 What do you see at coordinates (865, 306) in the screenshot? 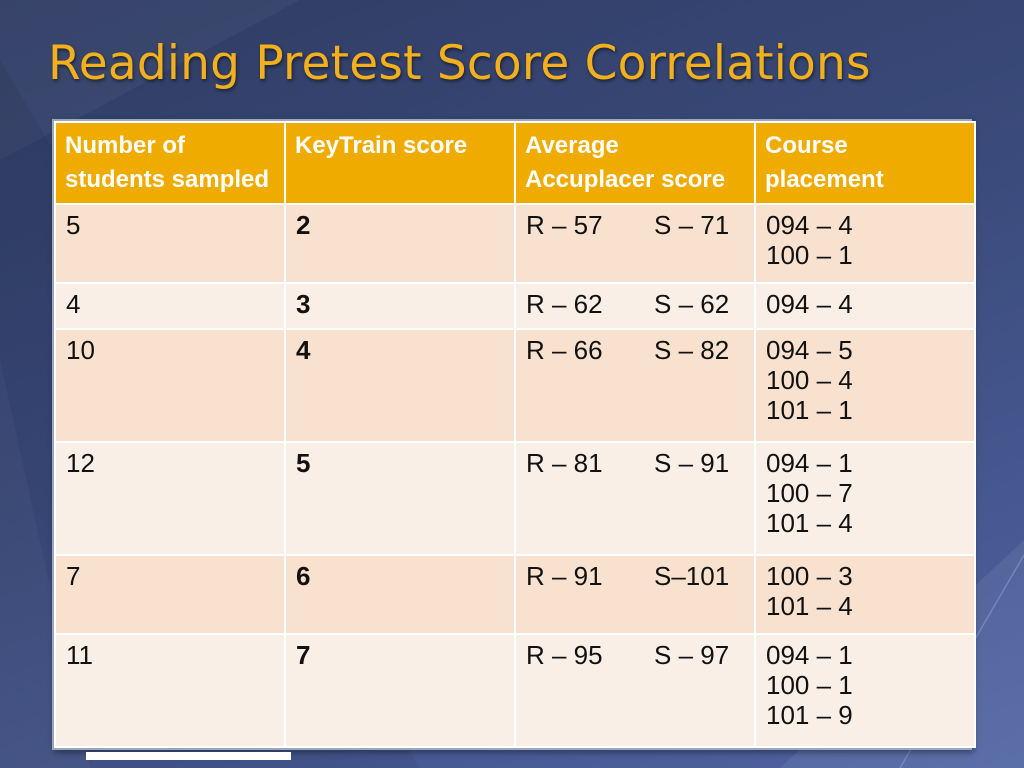
I see `placement-cell: 094 – 4` at bounding box center [865, 306].